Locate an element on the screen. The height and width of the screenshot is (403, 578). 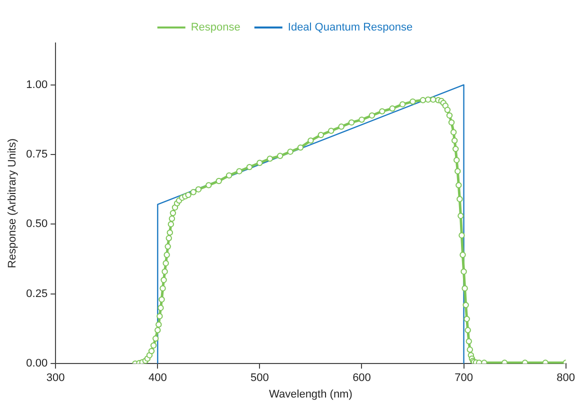
legend-label: Ideal Quantum Response is located at coordinates (350, 28).